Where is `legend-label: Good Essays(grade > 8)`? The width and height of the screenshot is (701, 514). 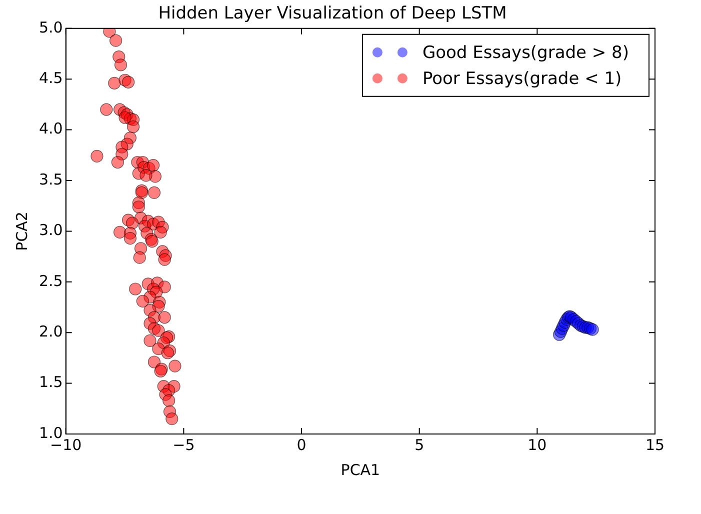
legend-label: Good Essays(grade > 8) is located at coordinates (526, 52).